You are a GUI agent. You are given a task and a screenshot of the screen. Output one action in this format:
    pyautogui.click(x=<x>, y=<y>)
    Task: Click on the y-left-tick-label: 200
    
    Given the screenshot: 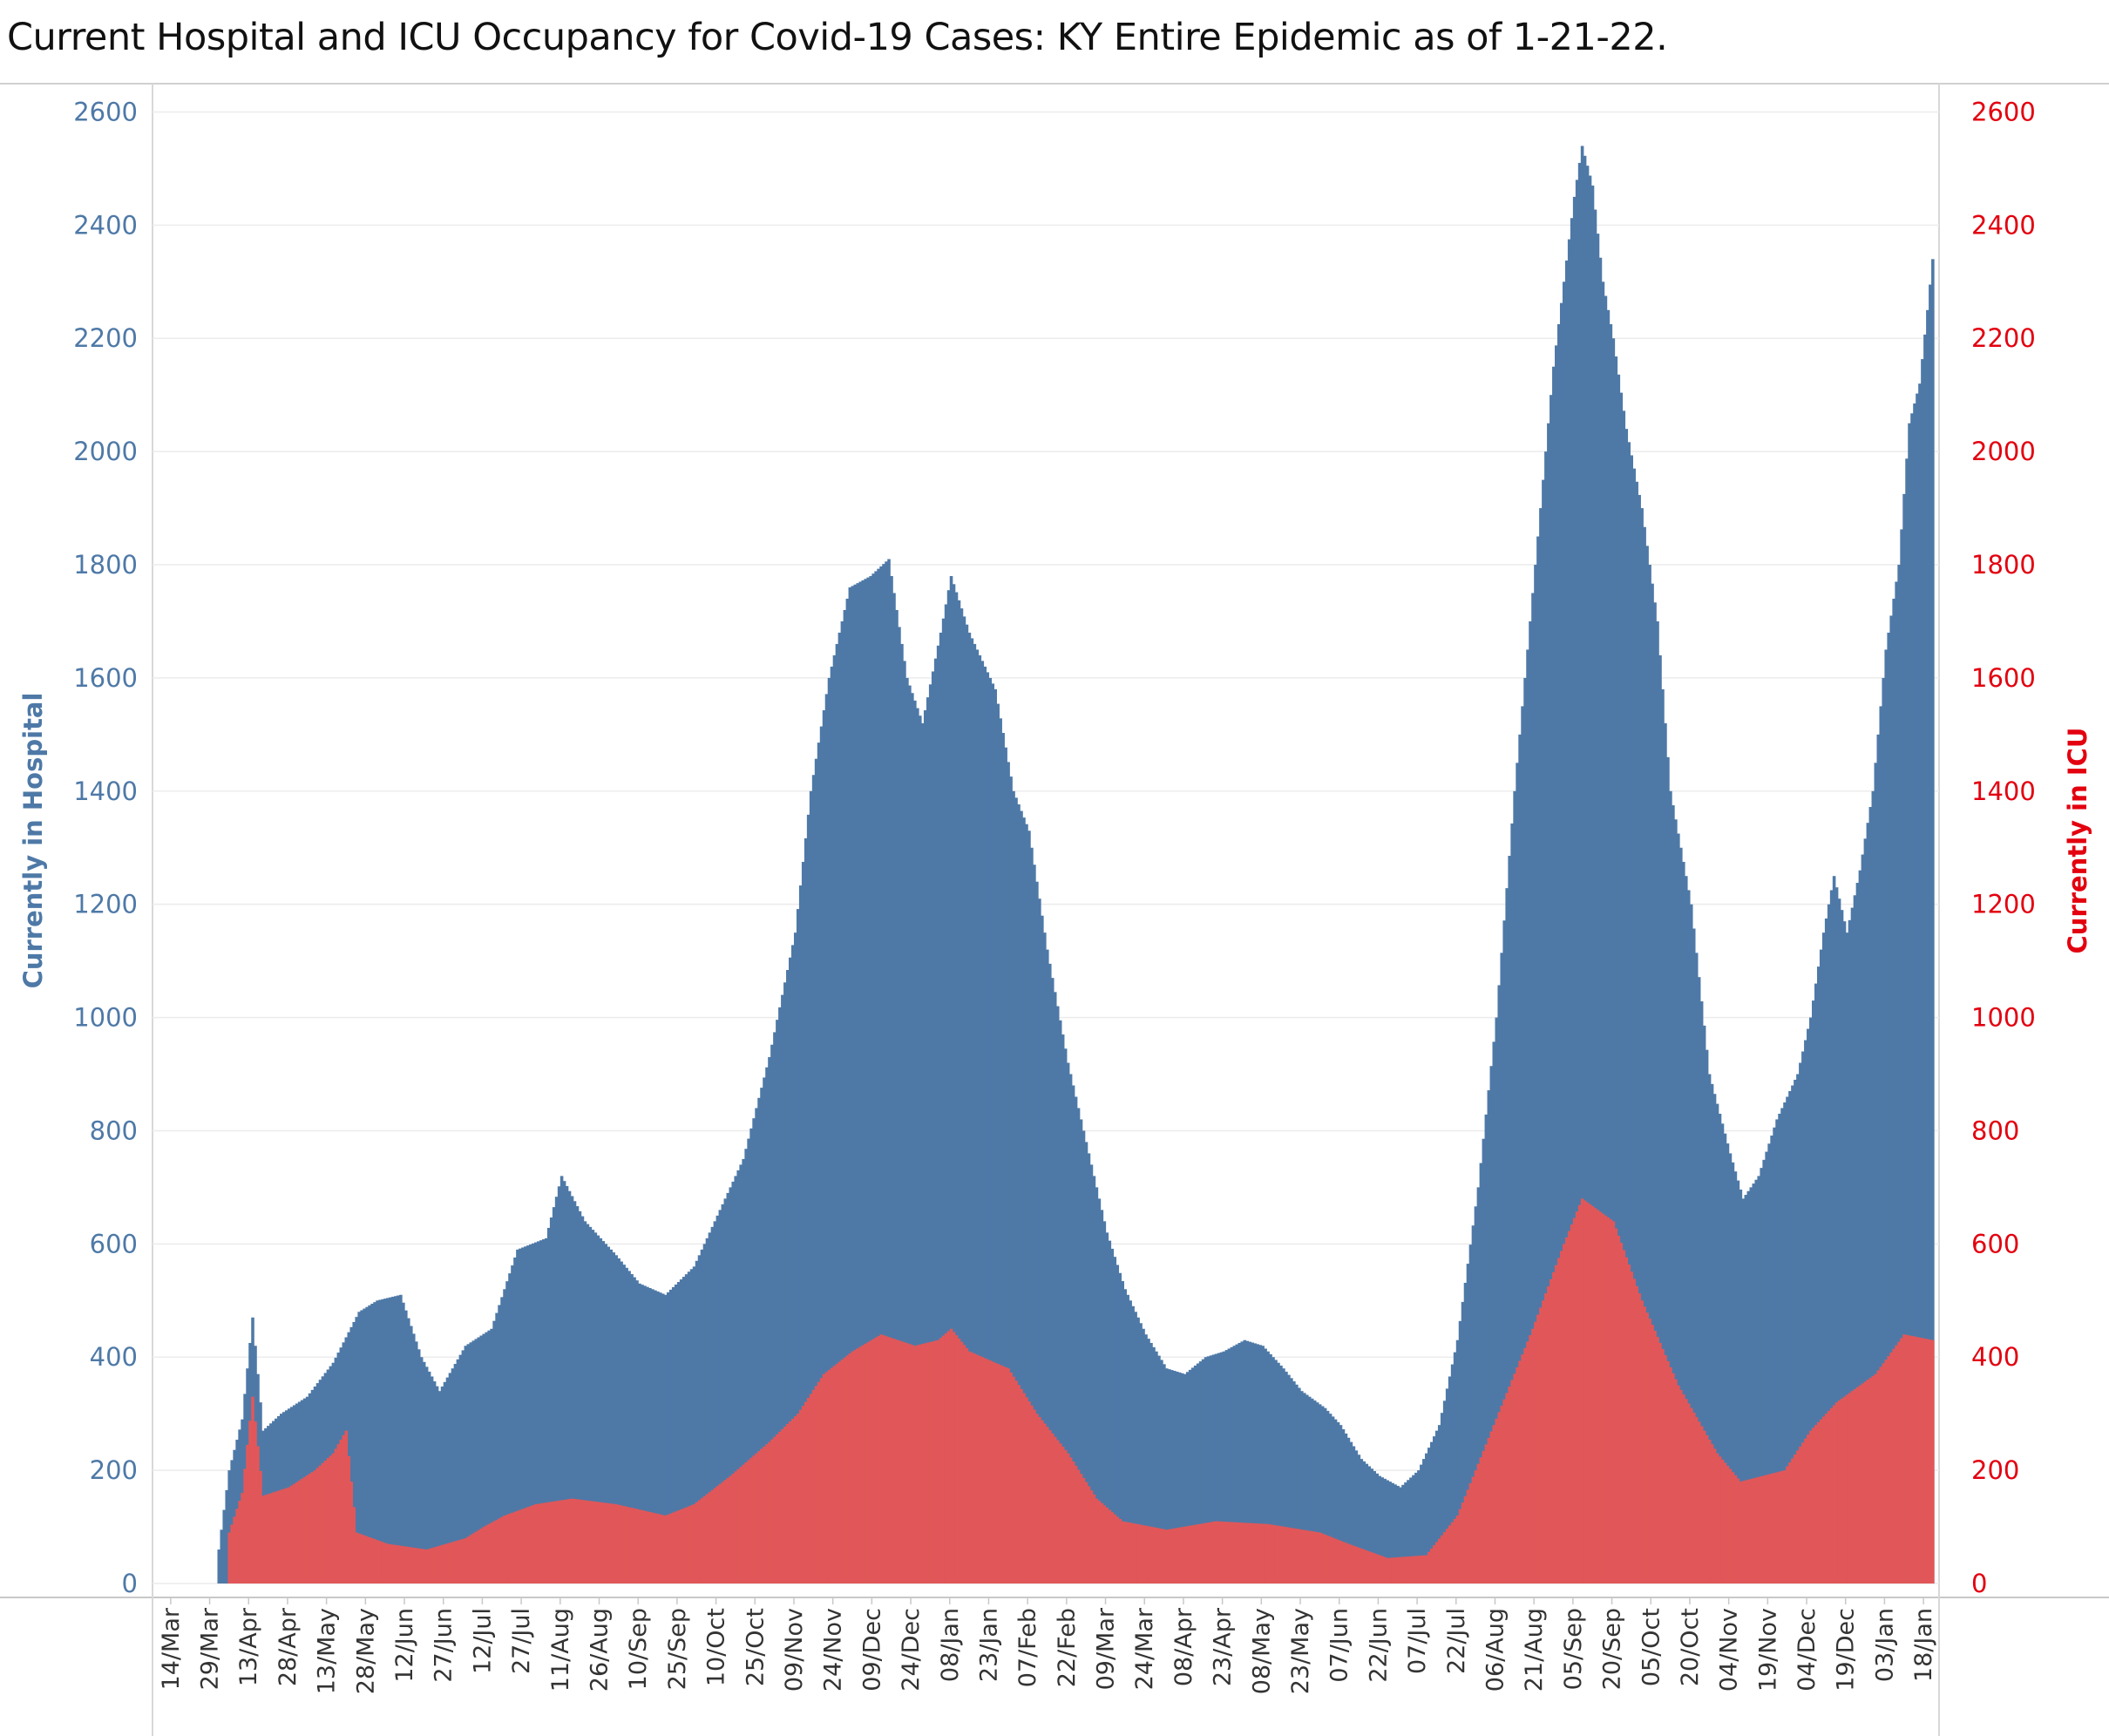 What is the action you would take?
    pyautogui.click(x=114, y=1470)
    